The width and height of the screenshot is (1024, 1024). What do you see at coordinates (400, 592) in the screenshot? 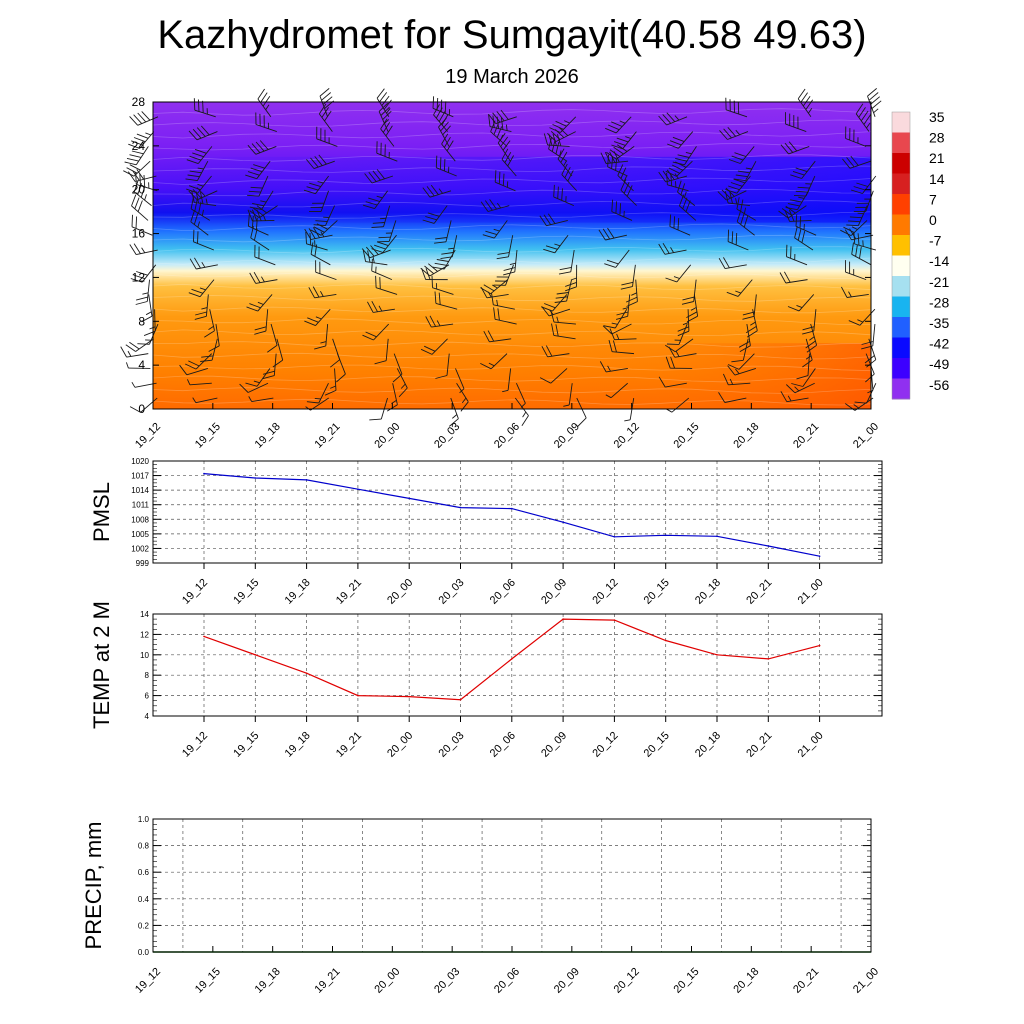
I see `x-tick-label: 20_00` at bounding box center [400, 592].